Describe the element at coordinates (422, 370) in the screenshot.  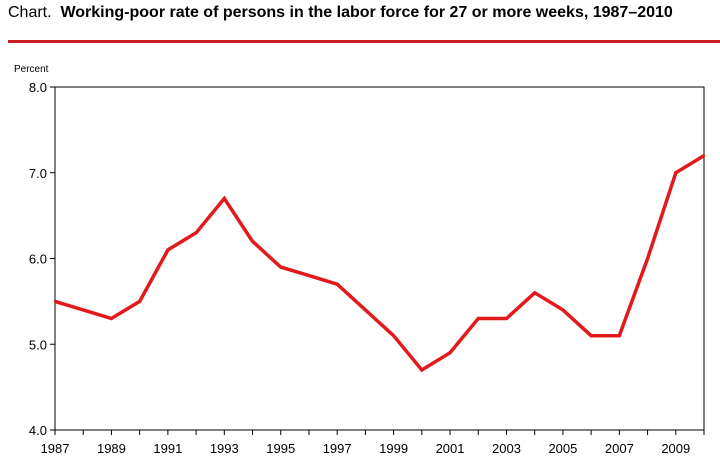
I see `data-point-2000` at that location.